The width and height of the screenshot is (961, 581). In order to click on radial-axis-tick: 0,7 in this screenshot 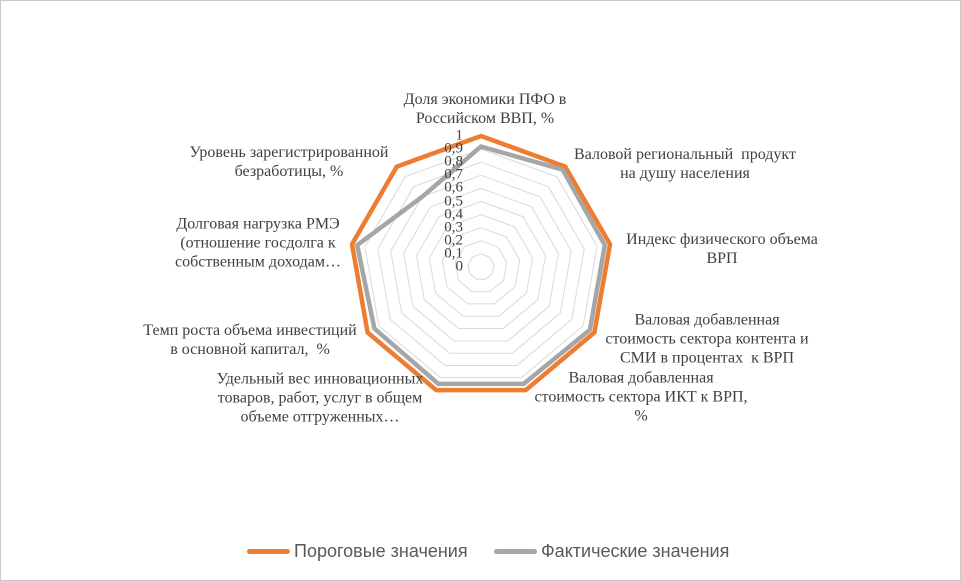, I will do `click(453, 174)`.